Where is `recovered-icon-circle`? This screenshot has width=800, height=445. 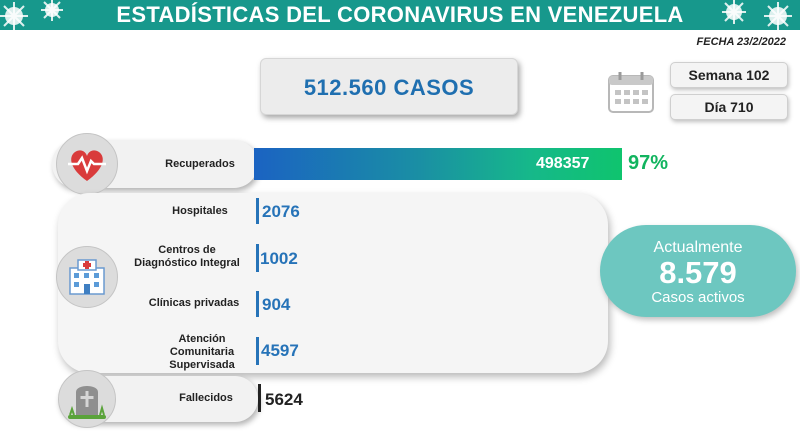
recovered-icon-circle is located at coordinates (87, 164).